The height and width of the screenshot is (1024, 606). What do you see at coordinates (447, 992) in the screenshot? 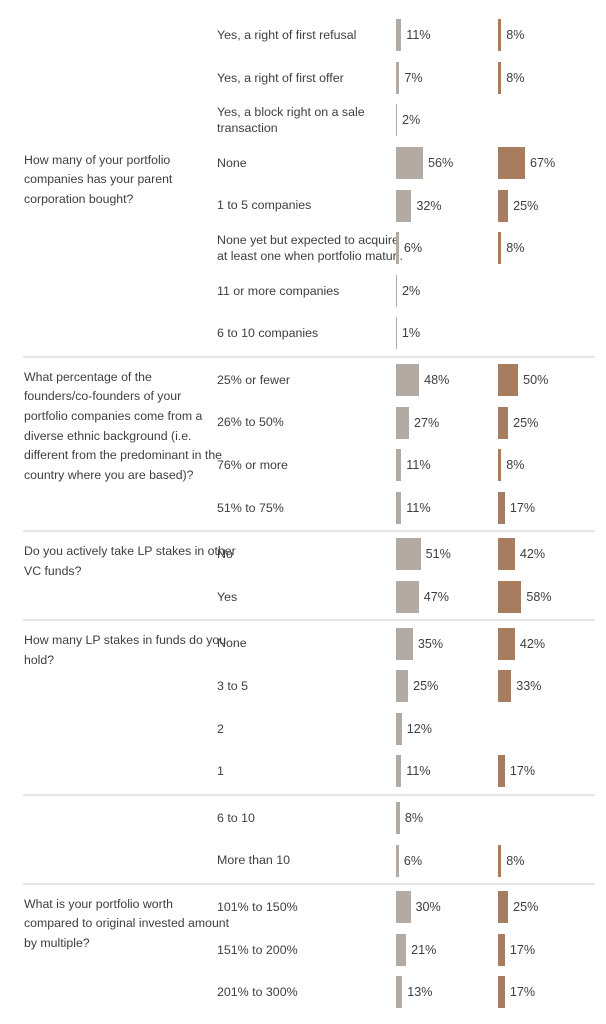
I see `bar-cell-col1: 13%` at bounding box center [447, 992].